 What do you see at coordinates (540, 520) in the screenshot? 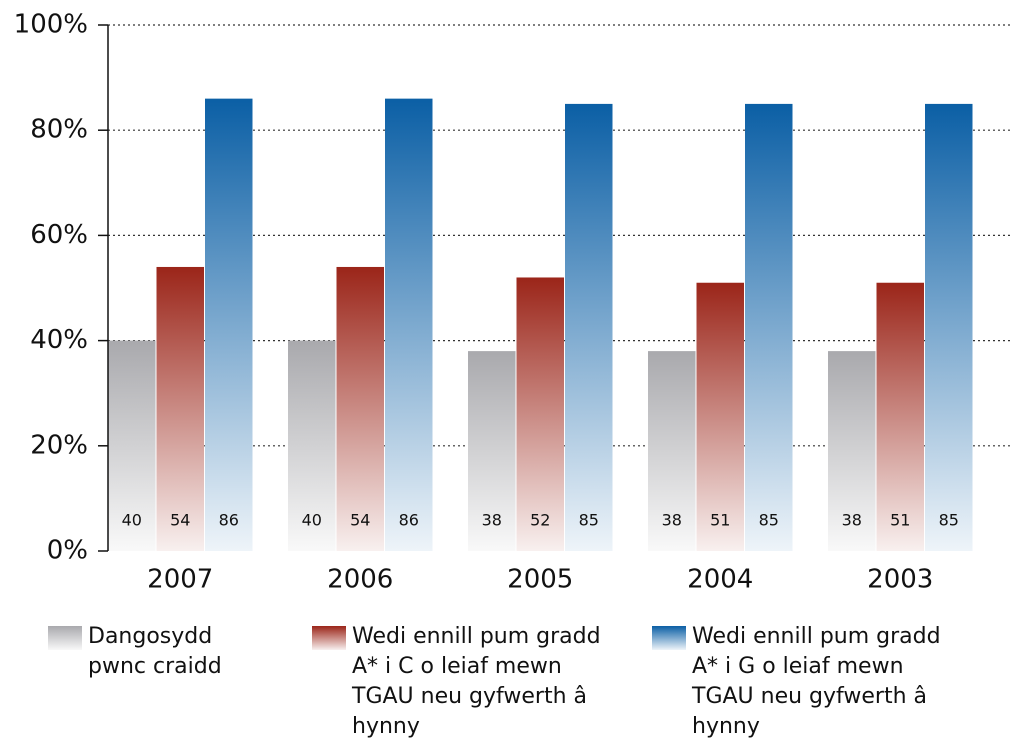
I see `data-label: 52` at bounding box center [540, 520].